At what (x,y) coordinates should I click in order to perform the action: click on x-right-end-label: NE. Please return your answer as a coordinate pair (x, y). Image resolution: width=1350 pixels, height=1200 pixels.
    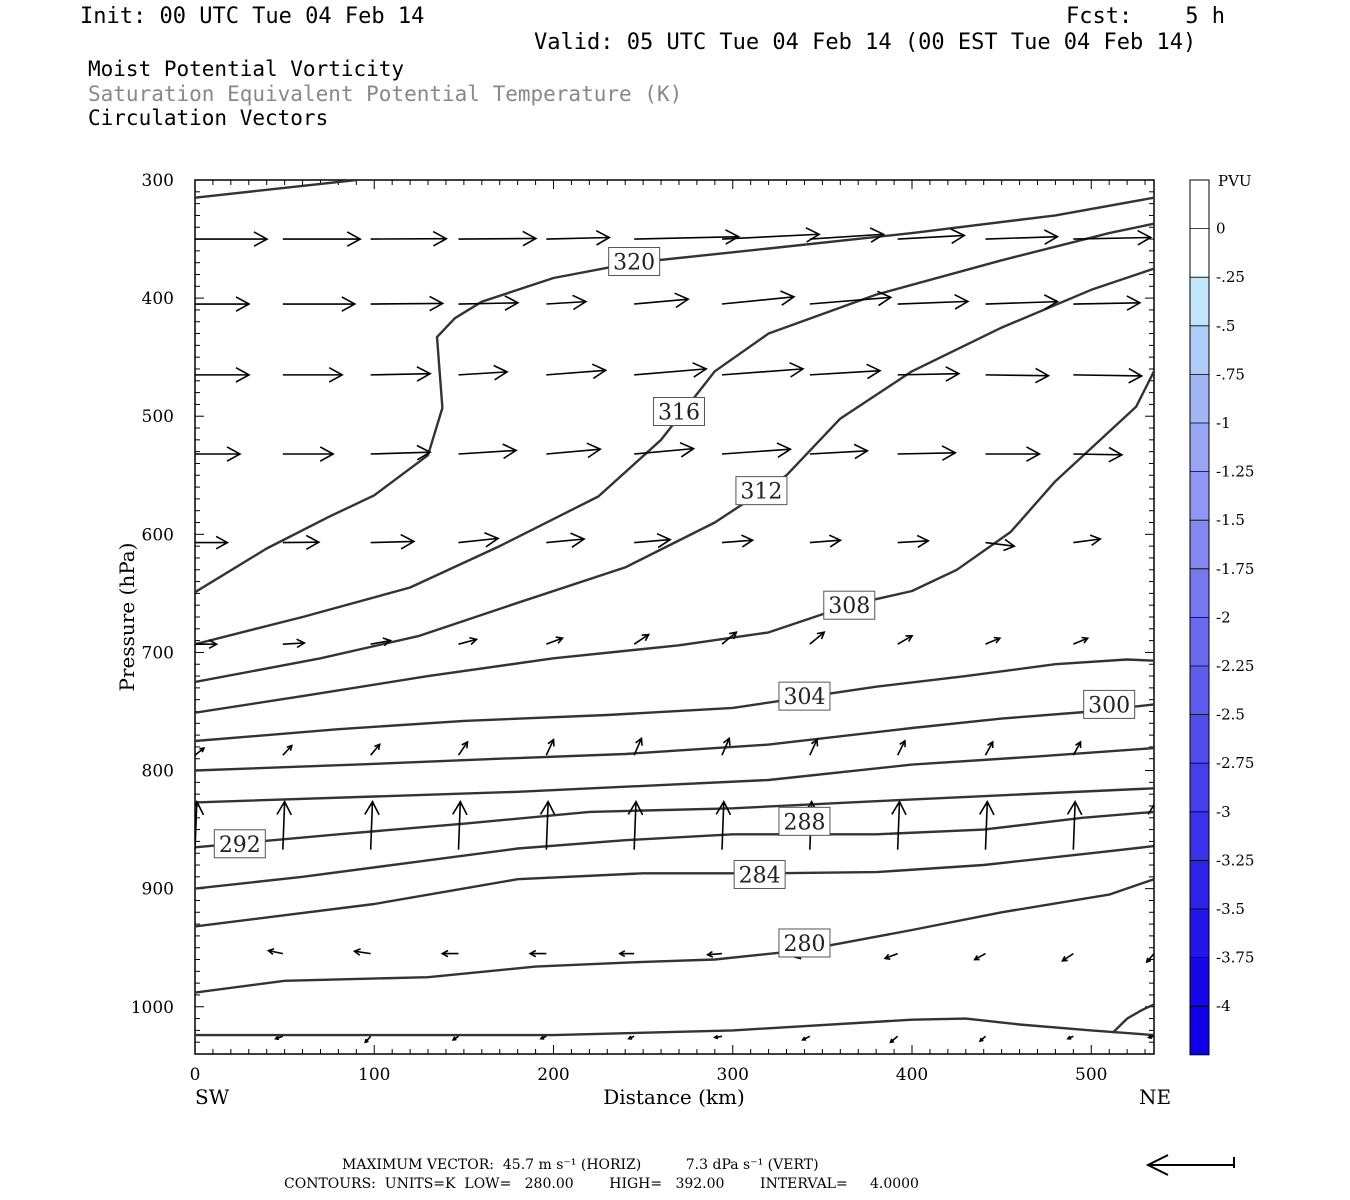
    Looking at the image, I should click on (1155, 1097).